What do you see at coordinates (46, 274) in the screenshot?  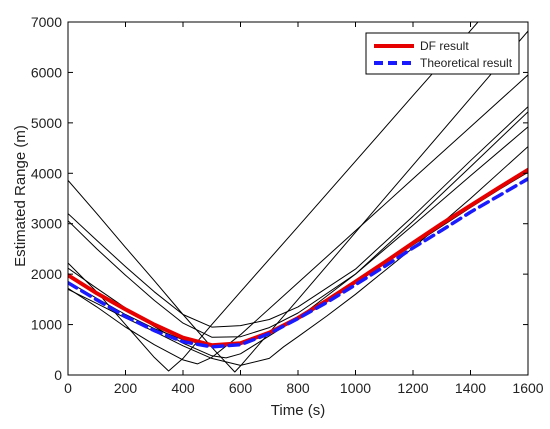 I see `y-tick-label: 2000` at bounding box center [46, 274].